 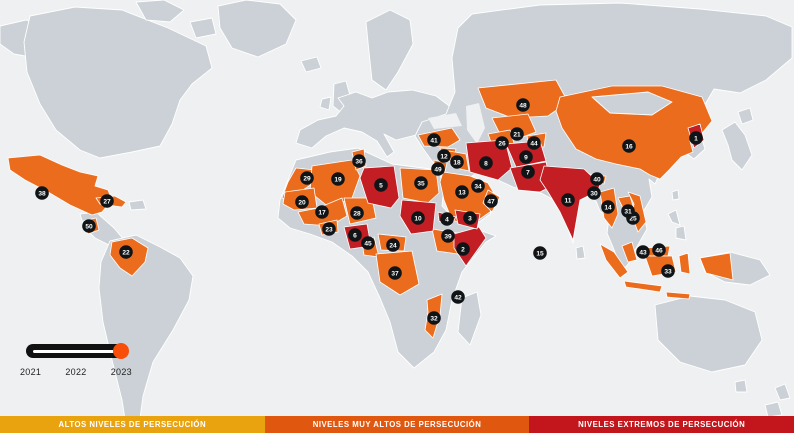 I want to click on rank-marker-rd-del-congo: 37, so click(x=395, y=273).